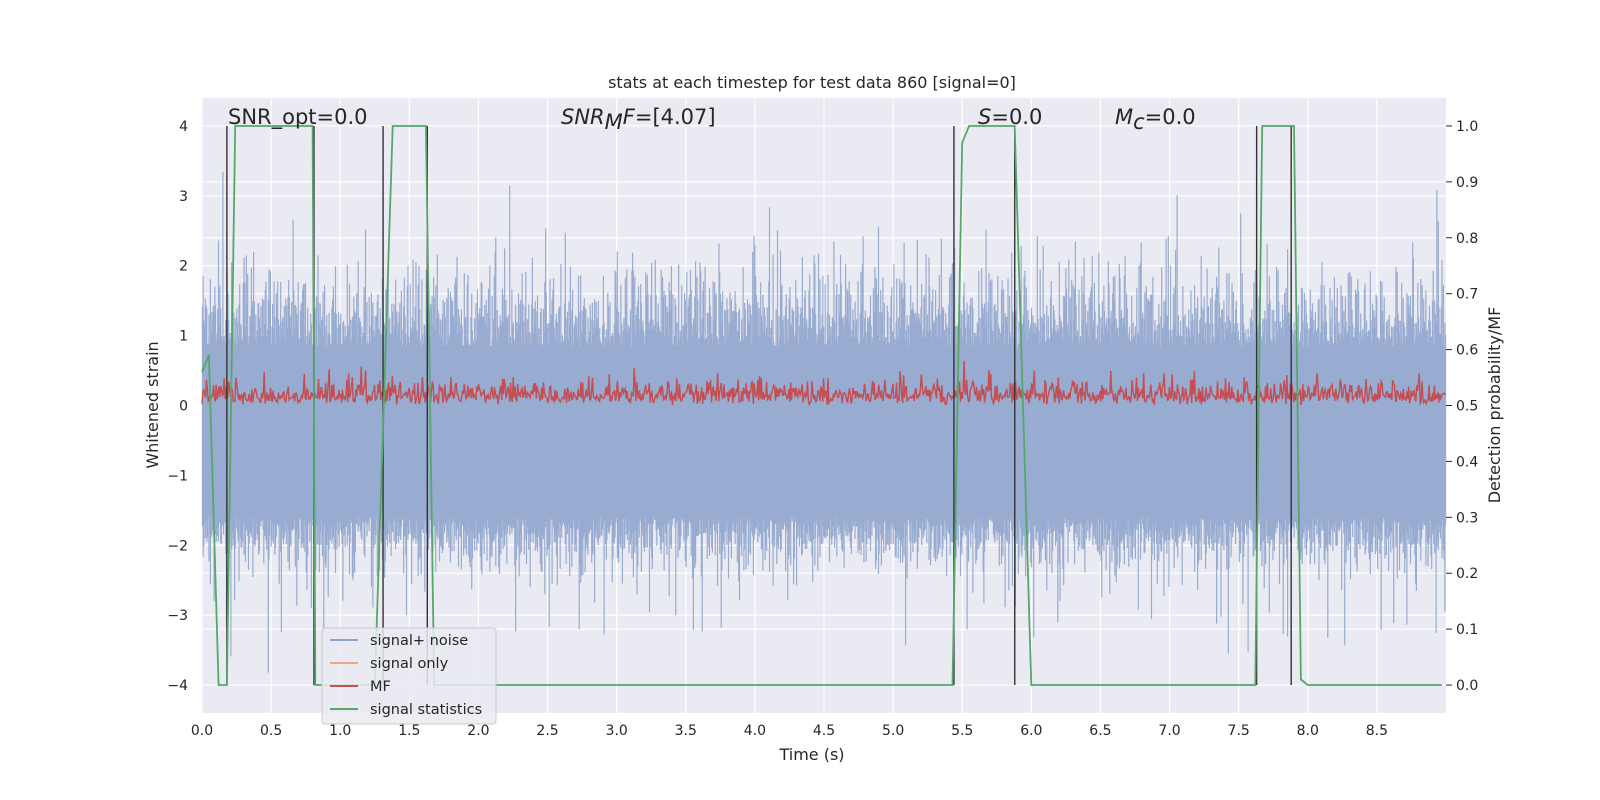 This screenshot has width=1600, height=800. Describe the element at coordinates (984, 117) in the screenshot. I see `s-symbol: S` at that location.